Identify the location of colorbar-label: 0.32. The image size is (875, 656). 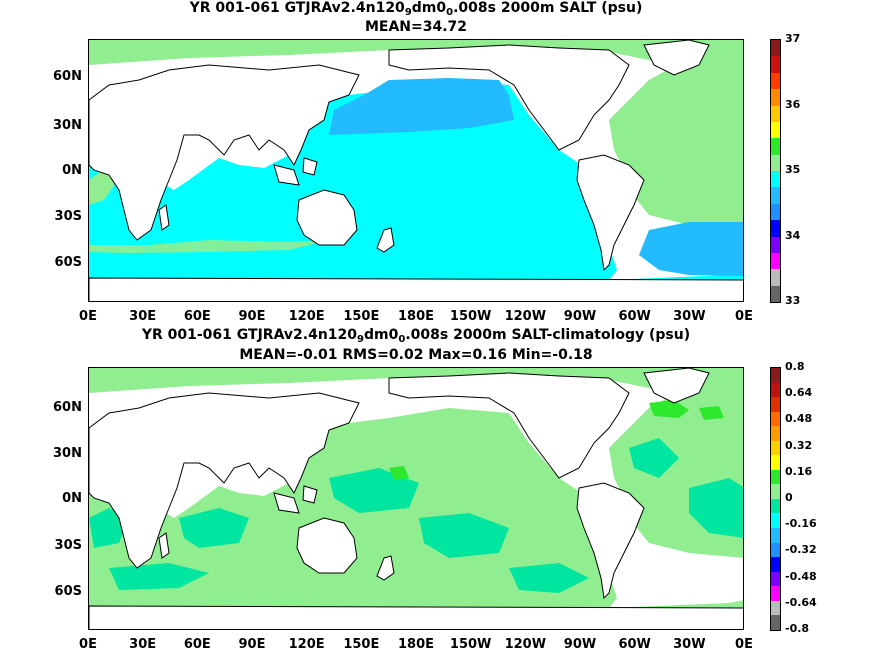
(799, 445).